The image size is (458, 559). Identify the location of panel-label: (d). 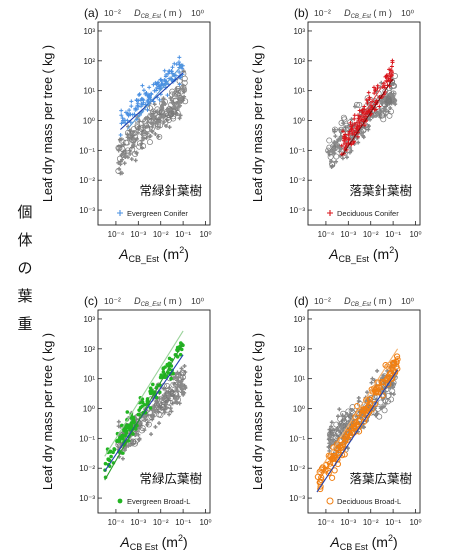
(301, 301).